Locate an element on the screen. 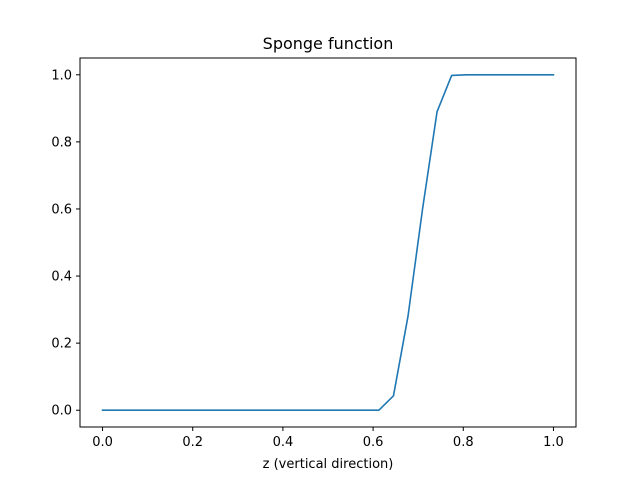 The image size is (640, 484). x-axis-ticks: 0.0 0.2 0.4 0.6 0.8 1.0 is located at coordinates (328, 438).